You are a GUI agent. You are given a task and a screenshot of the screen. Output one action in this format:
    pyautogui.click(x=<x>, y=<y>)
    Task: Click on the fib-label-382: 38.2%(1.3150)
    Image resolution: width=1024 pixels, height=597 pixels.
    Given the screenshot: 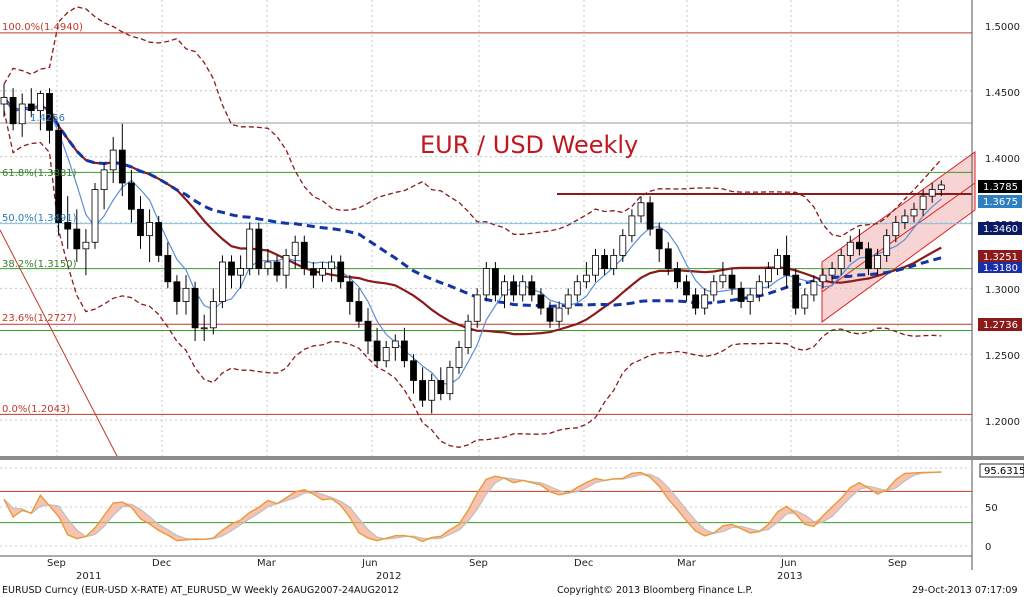 What is the action you would take?
    pyautogui.click(x=39, y=264)
    